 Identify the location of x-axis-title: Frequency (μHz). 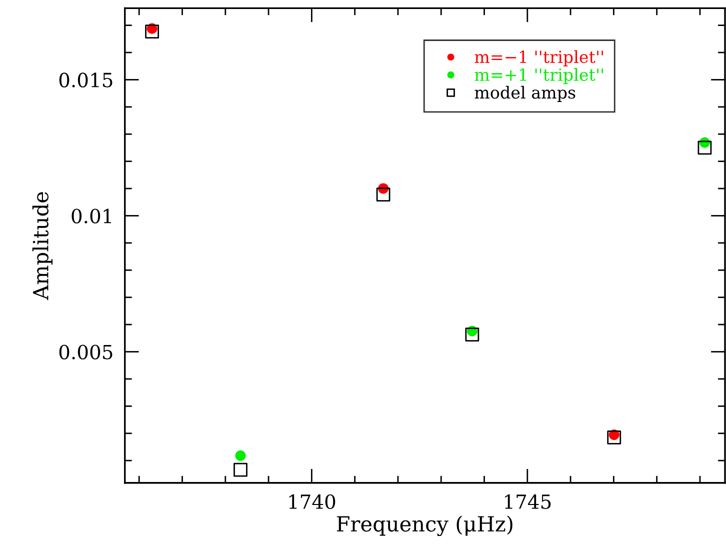
(424, 526).